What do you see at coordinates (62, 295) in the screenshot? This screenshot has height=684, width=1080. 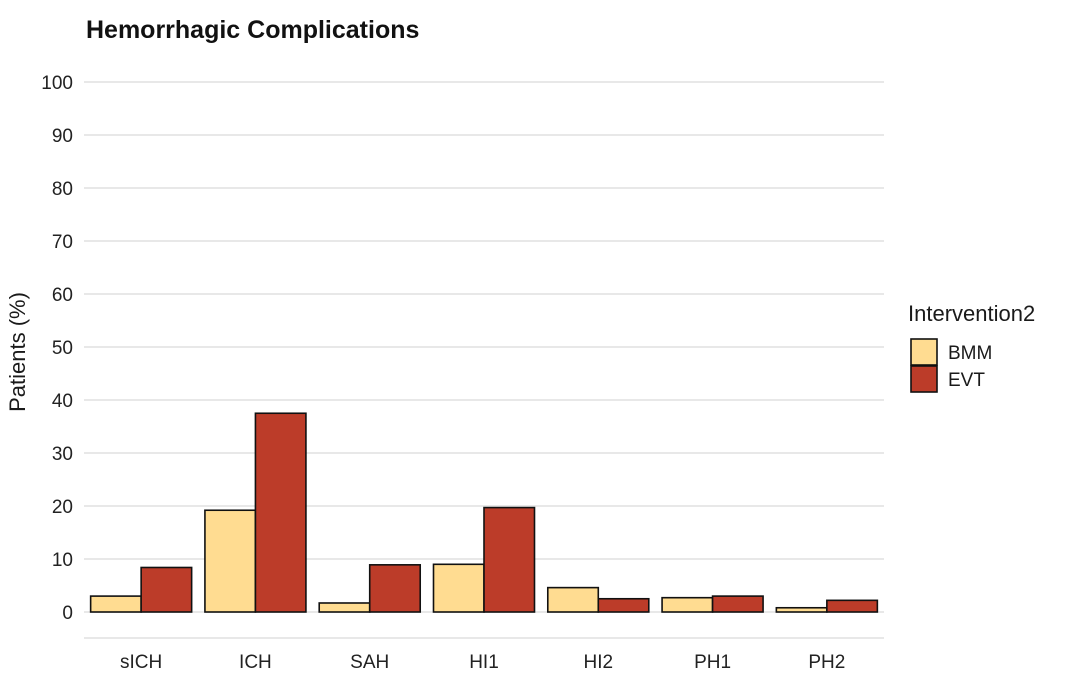 I see `y-tick-label: 60` at bounding box center [62, 295].